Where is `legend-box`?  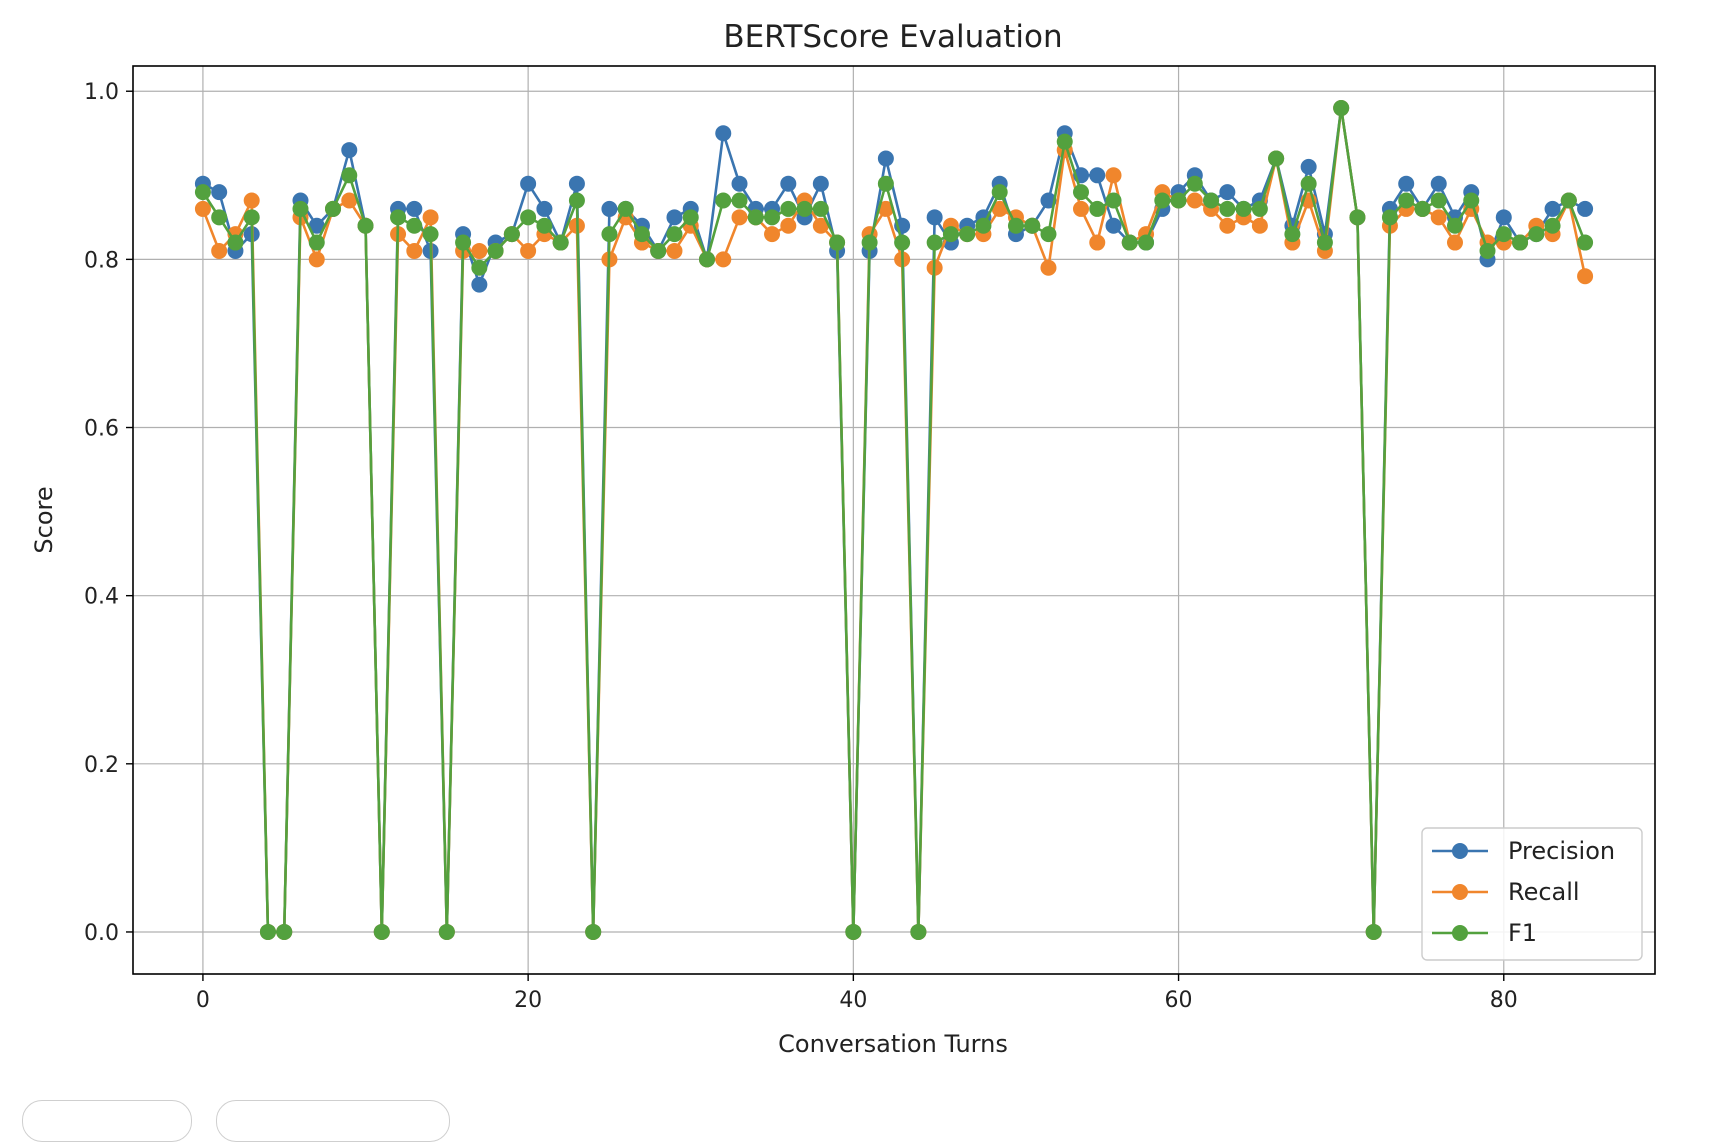
legend-box is located at coordinates (1532, 894).